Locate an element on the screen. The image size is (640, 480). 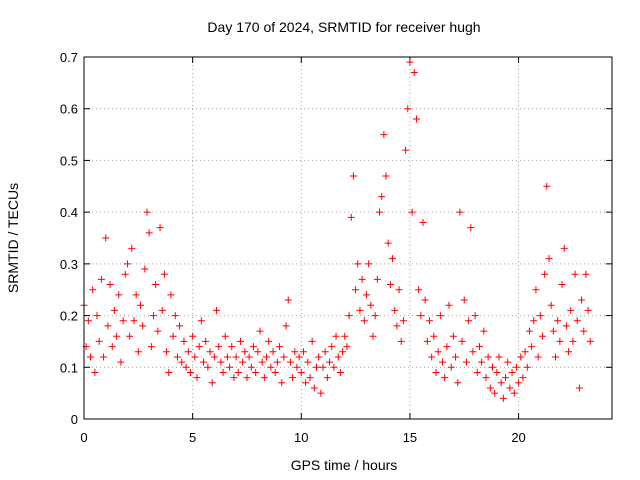
x-axis-label: GPS time / hours is located at coordinates (344, 465).